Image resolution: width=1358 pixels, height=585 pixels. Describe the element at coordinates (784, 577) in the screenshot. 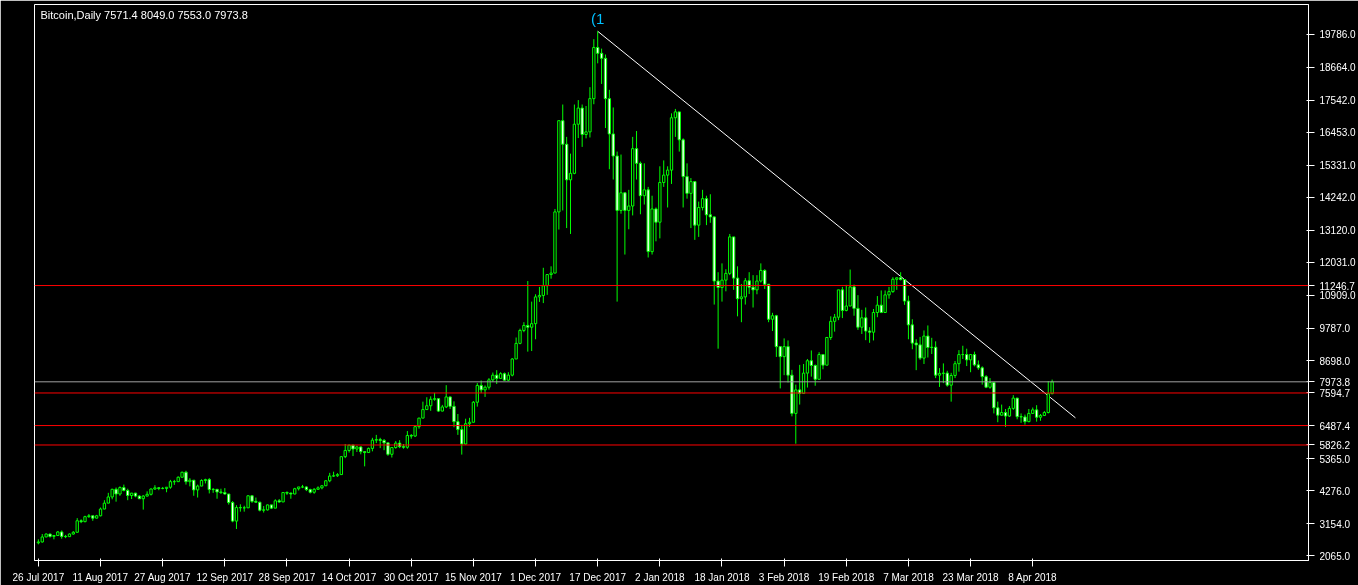

I see `x-tick-label: 3 Feb 2018` at that location.